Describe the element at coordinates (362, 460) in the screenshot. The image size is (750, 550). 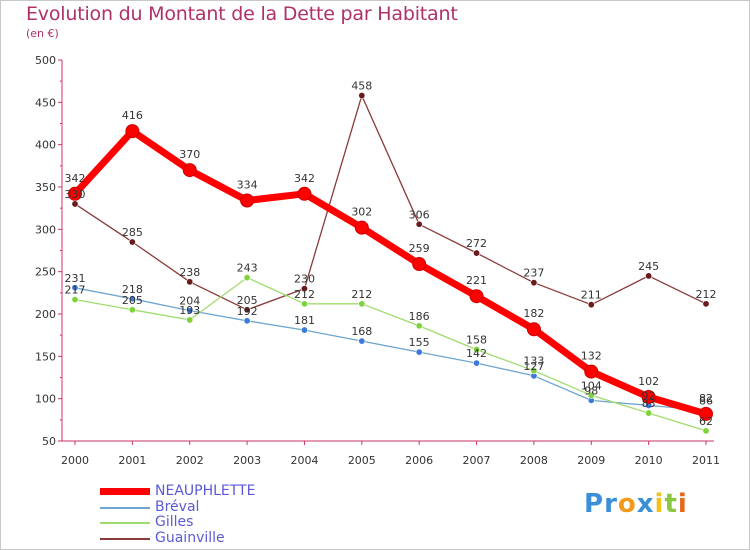
I see `x-tick-label: 2005` at that location.